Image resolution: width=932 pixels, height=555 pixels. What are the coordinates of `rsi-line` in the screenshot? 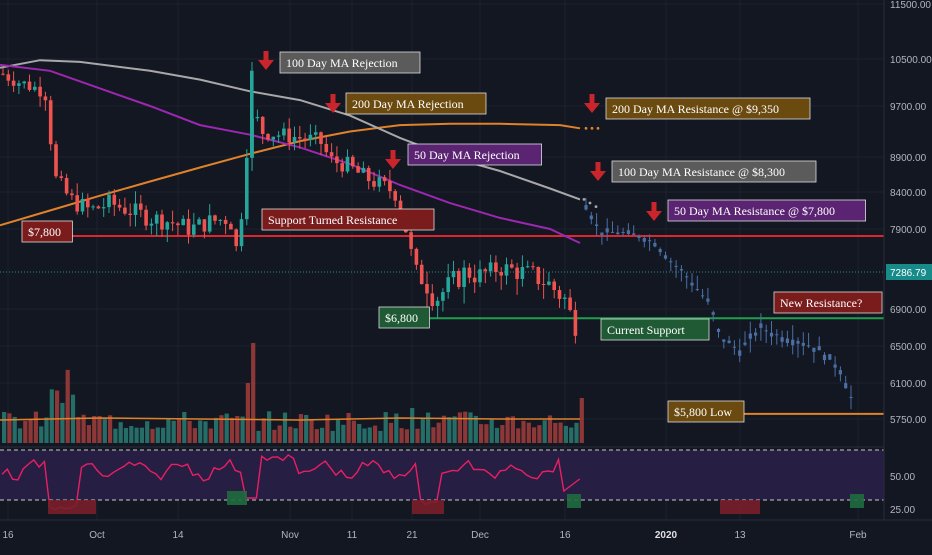 It's located at (291, 482).